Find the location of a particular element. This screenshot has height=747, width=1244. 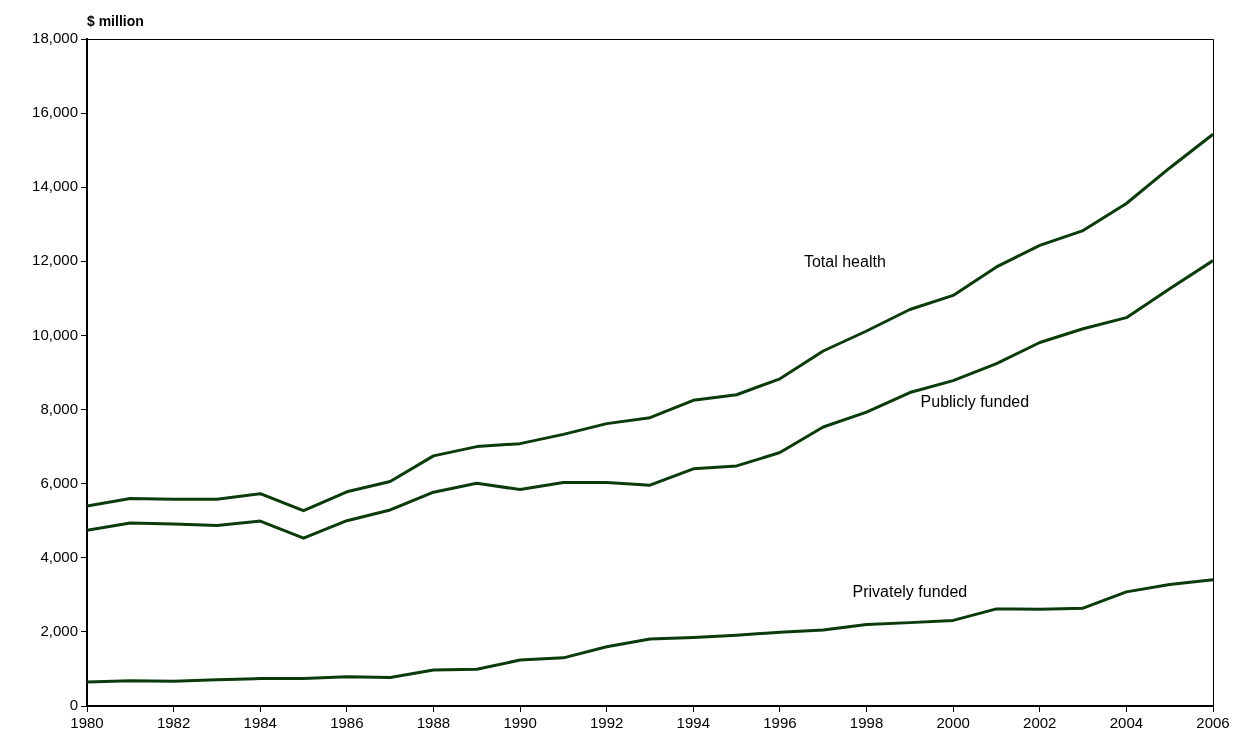

x-tick-label: 2000 is located at coordinates (953, 723).